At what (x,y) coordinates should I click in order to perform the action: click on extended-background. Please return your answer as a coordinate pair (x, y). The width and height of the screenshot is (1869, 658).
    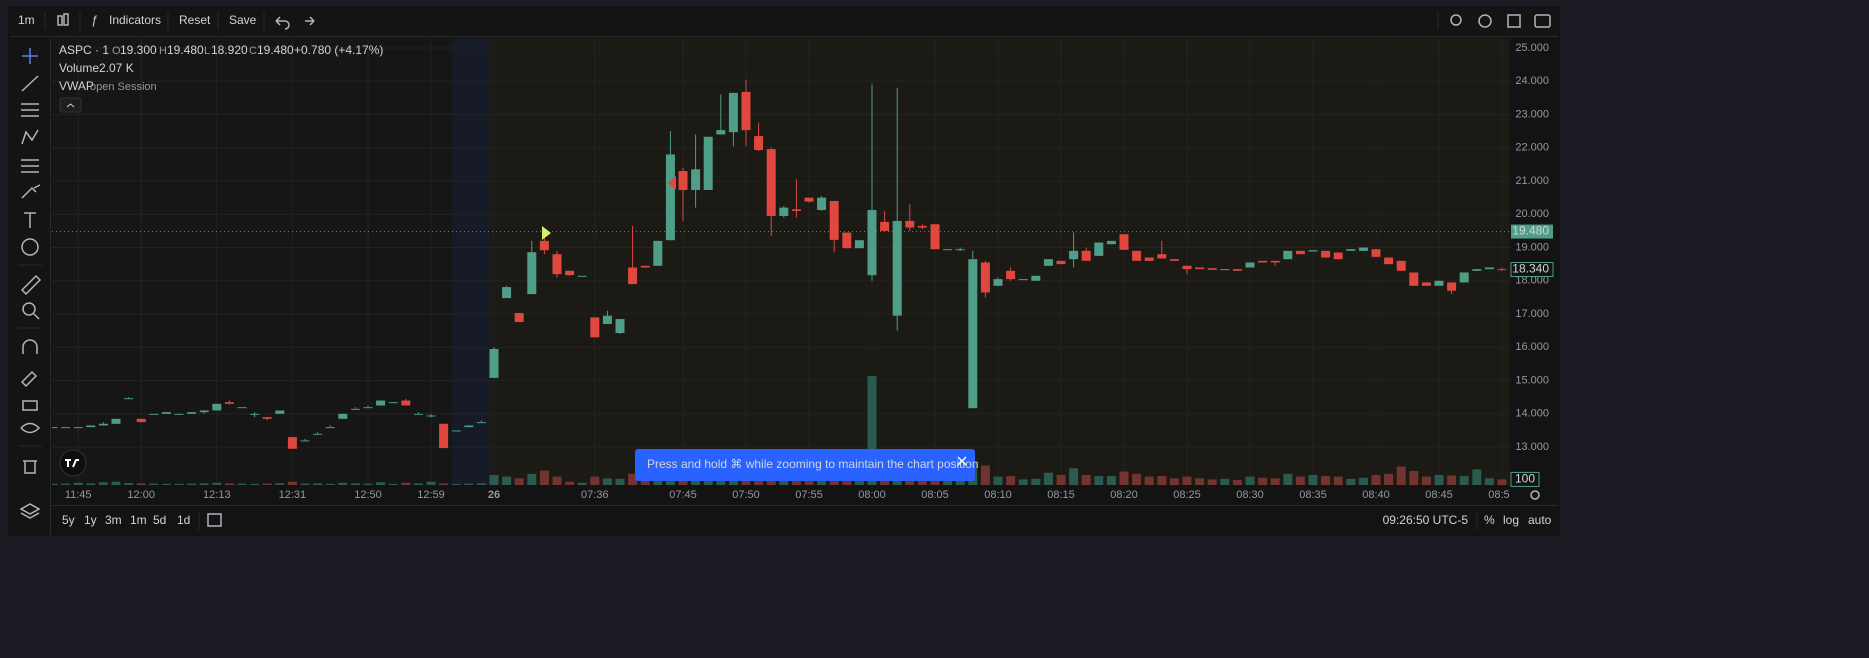
    Looking at the image, I should click on (252, 261).